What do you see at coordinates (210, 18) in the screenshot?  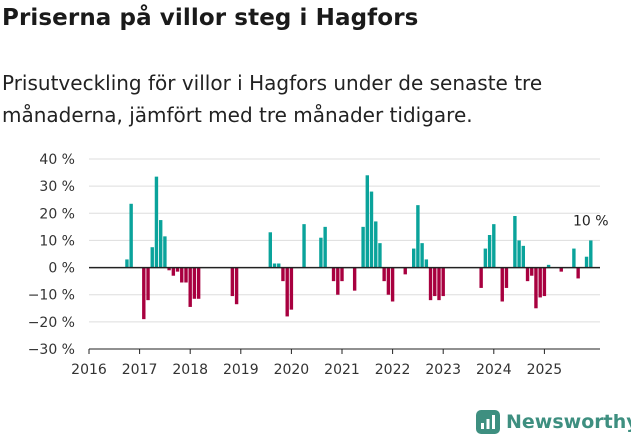 I see `chart-title: Priserna på villor steg i Hagfors` at bounding box center [210, 18].